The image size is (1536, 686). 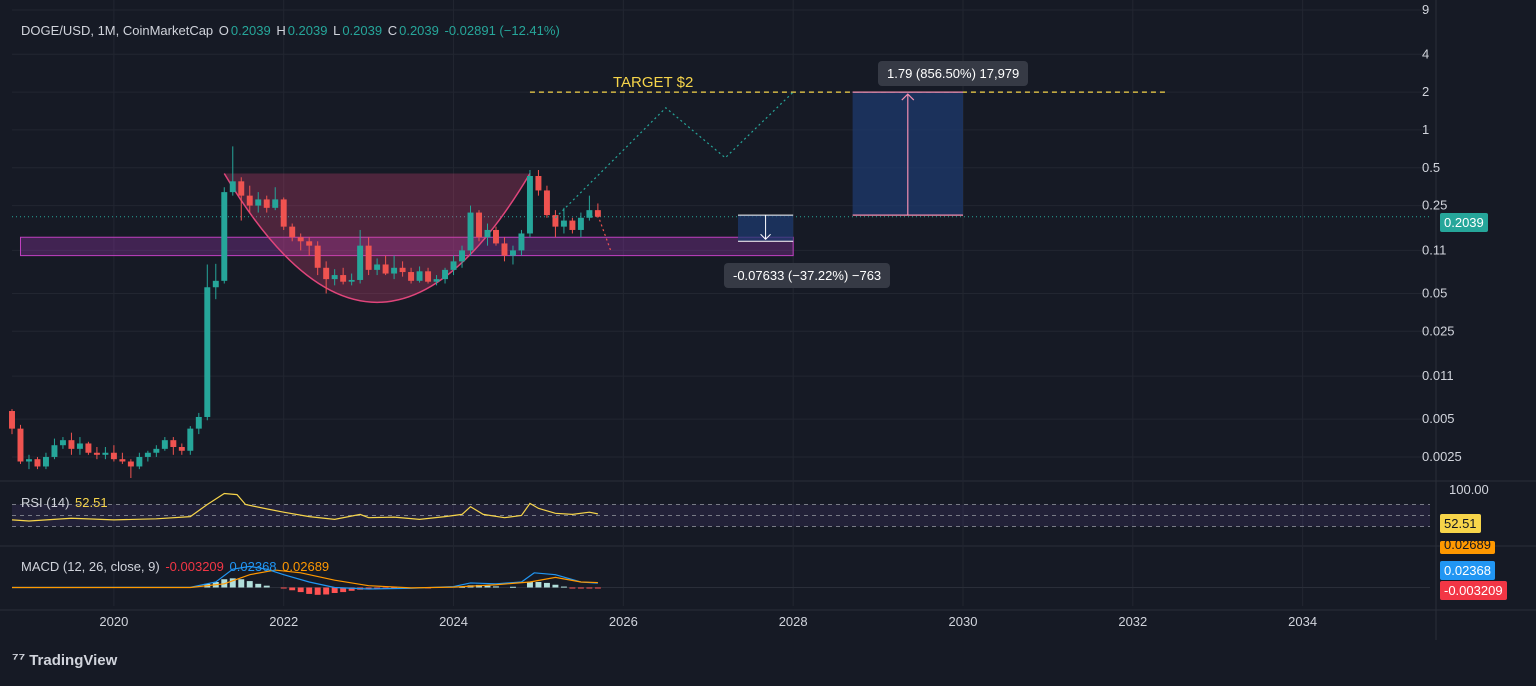 I want to click on rsi-legend: RSI (14) 52.51, so click(x=65, y=502).